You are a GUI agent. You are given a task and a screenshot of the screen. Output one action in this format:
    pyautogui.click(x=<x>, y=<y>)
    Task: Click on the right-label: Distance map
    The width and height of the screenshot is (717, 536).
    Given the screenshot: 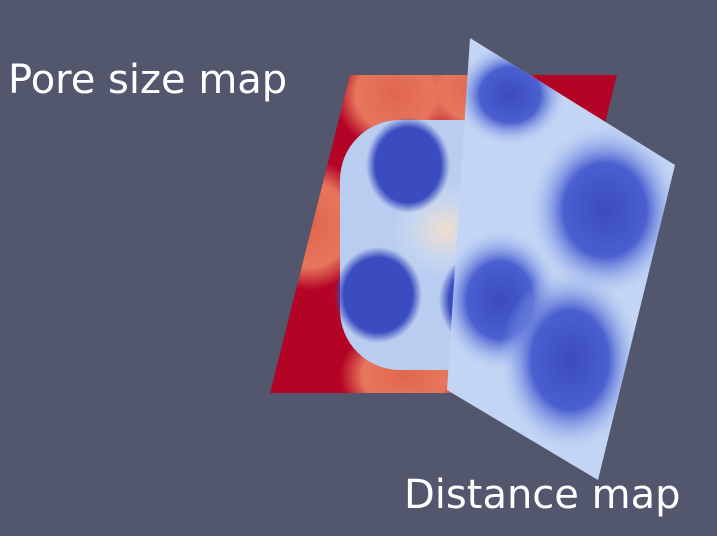 What is the action you would take?
    pyautogui.click(x=542, y=495)
    